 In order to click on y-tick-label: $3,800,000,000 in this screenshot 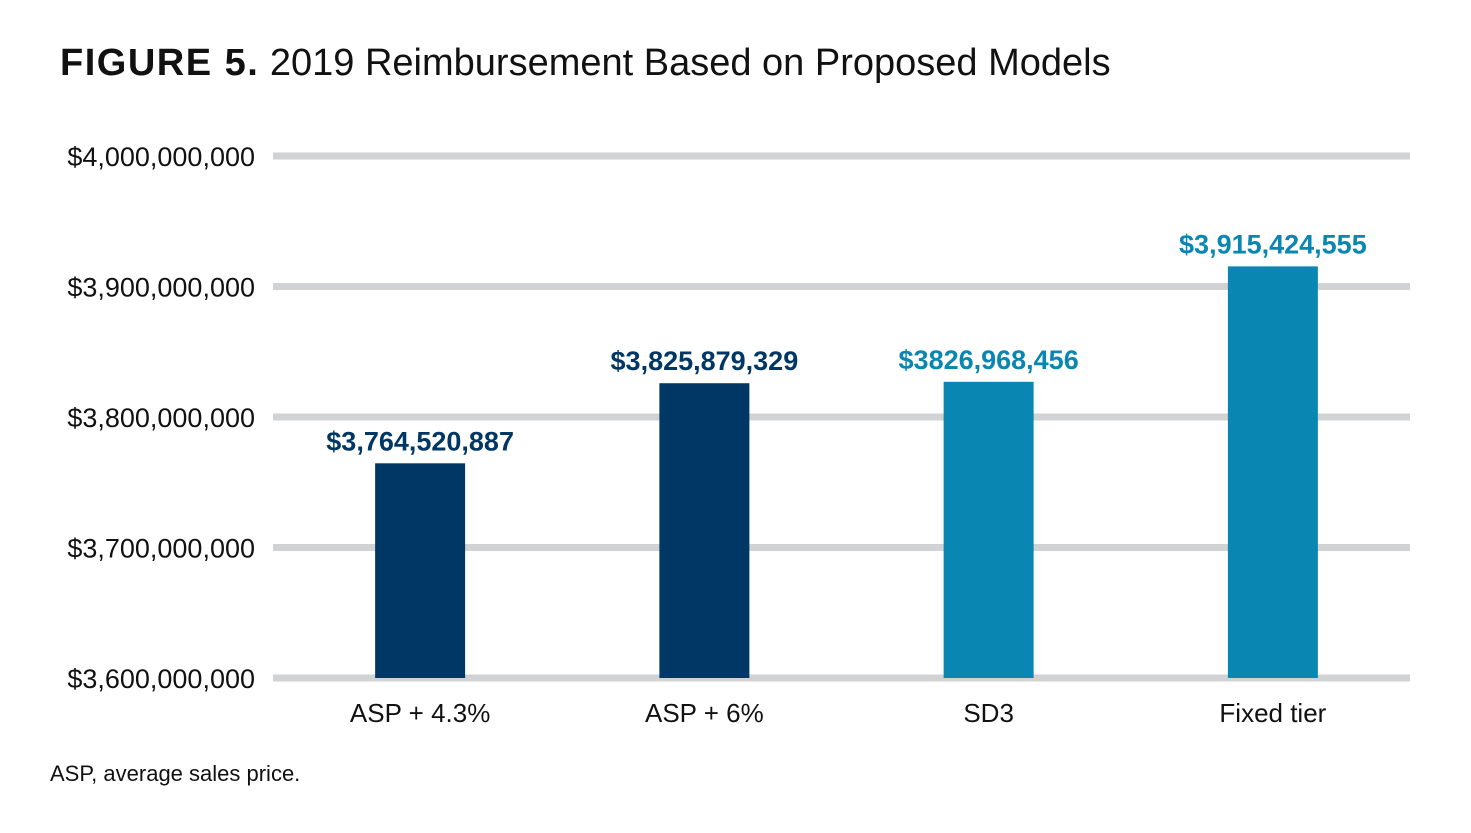, I will do `click(161, 418)`.